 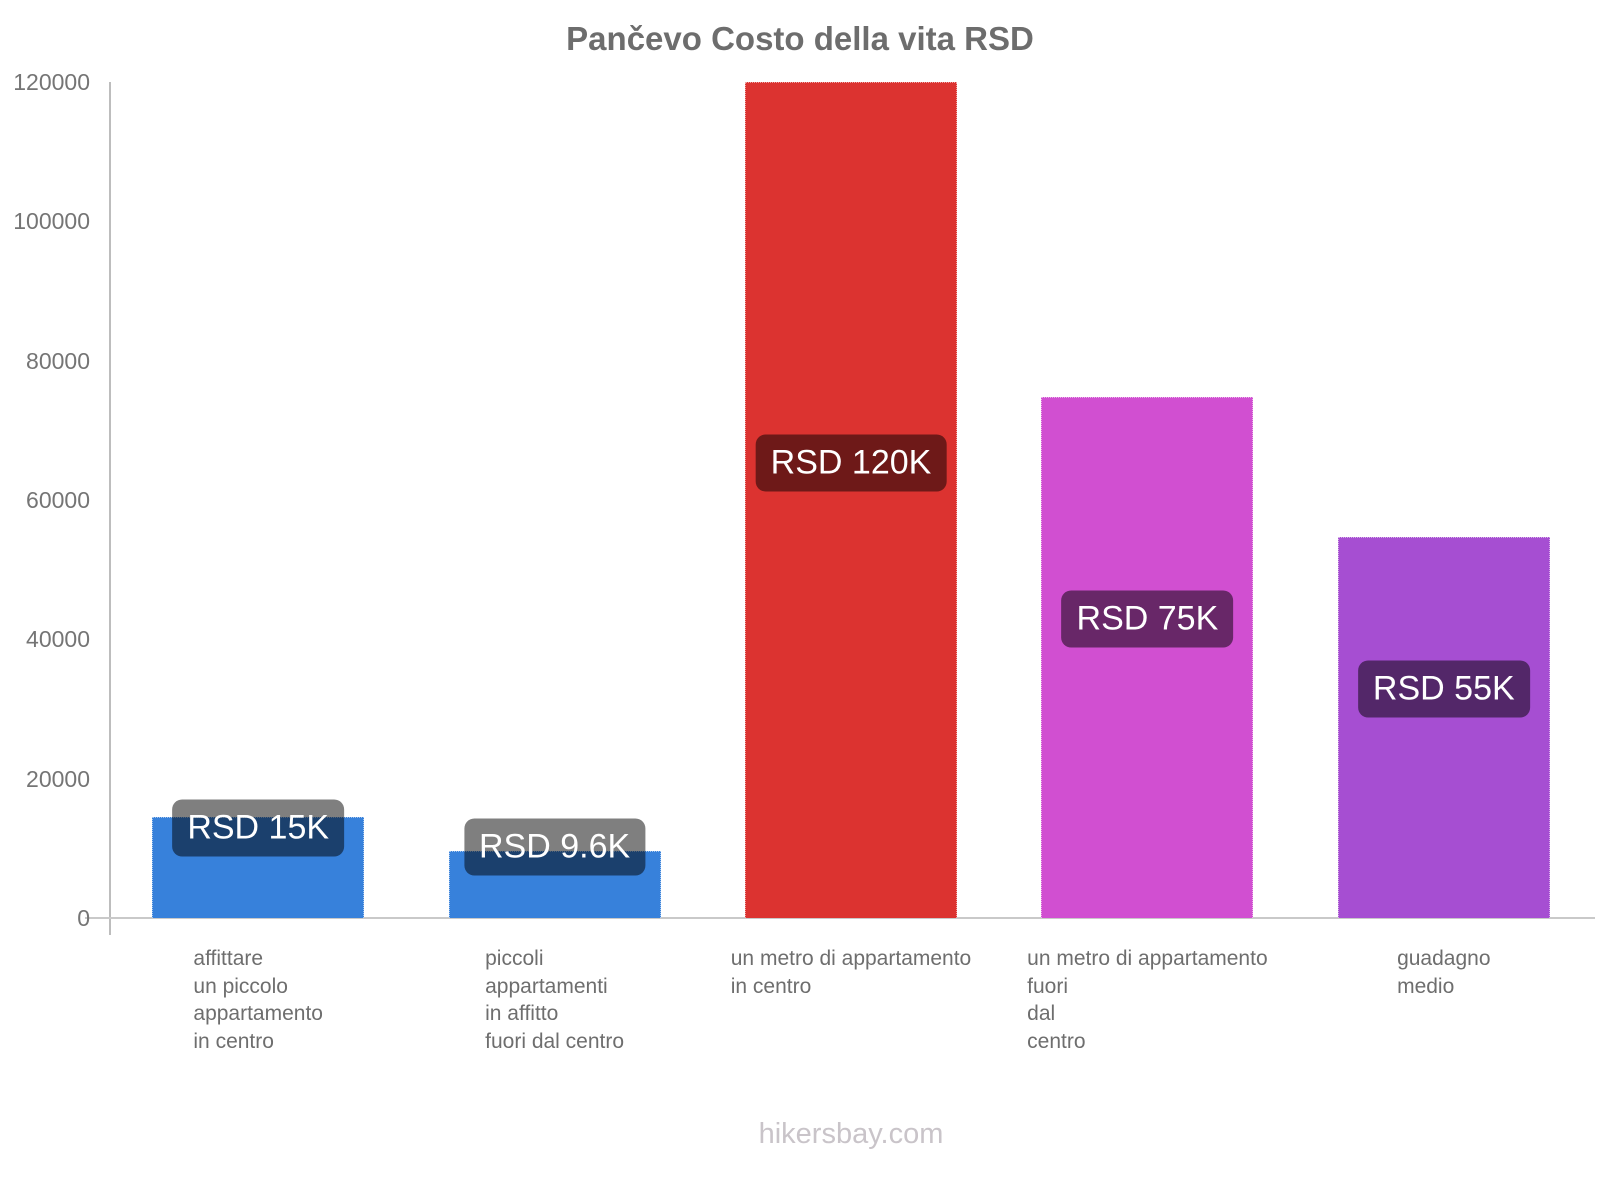 I want to click on y-axis-line, so click(x=110, y=508).